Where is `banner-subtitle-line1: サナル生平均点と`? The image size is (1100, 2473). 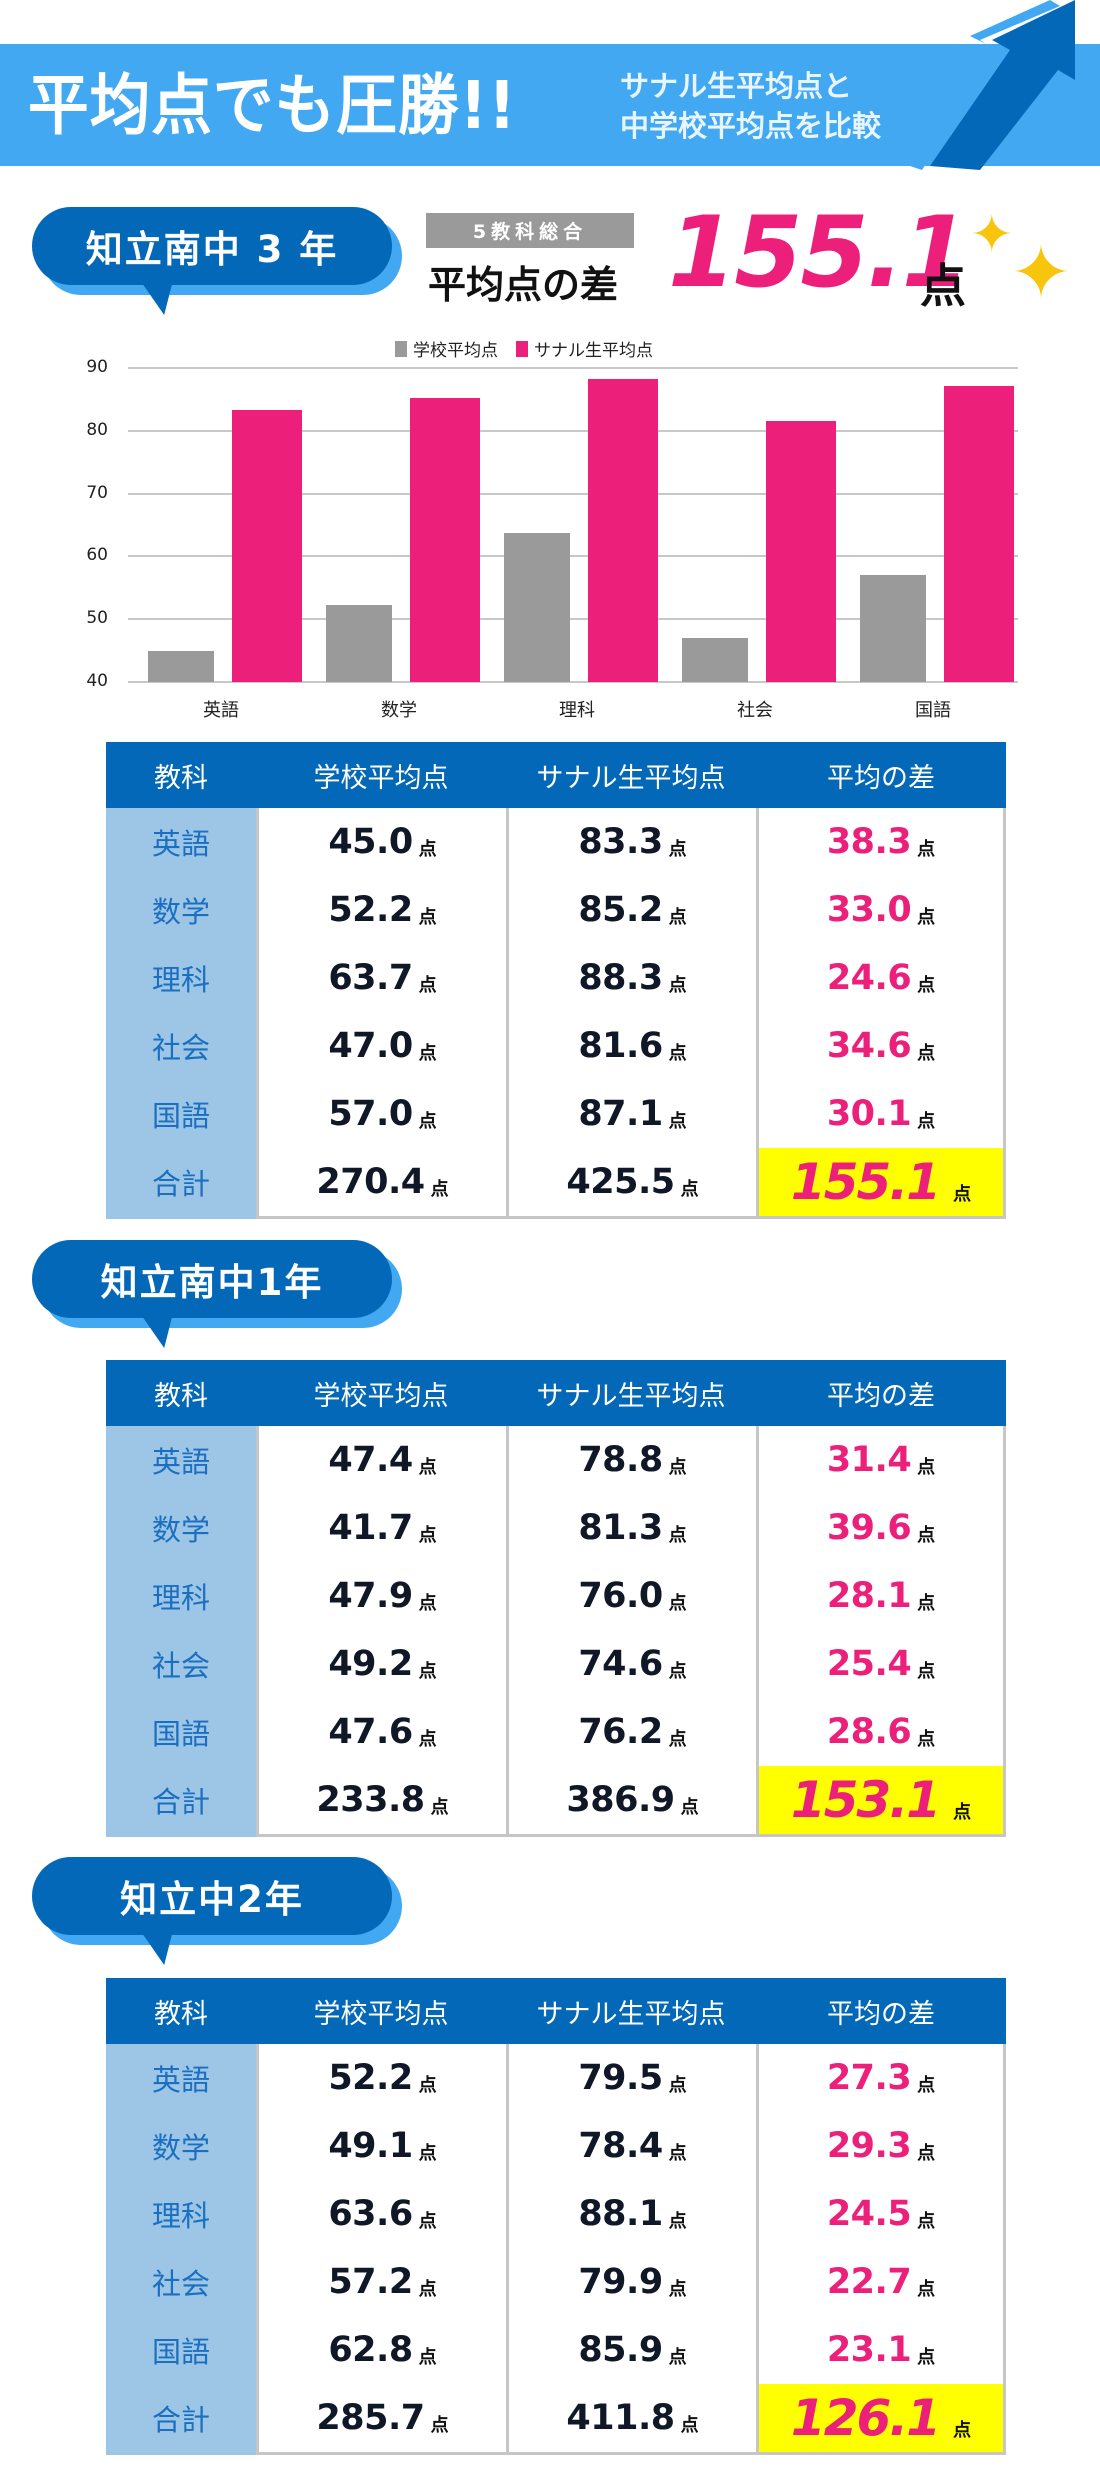
banner-subtitle-line1: サナル生平均点と is located at coordinates (736, 86).